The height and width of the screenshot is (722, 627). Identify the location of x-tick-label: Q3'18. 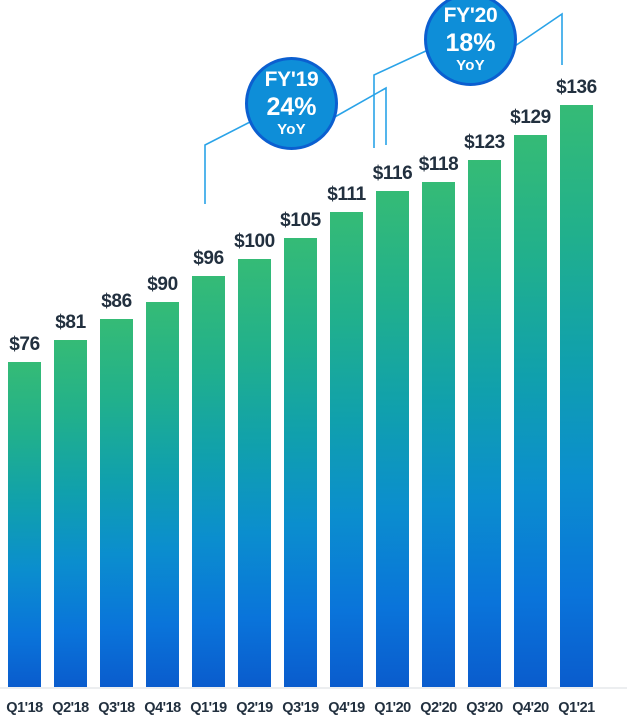
(116, 708).